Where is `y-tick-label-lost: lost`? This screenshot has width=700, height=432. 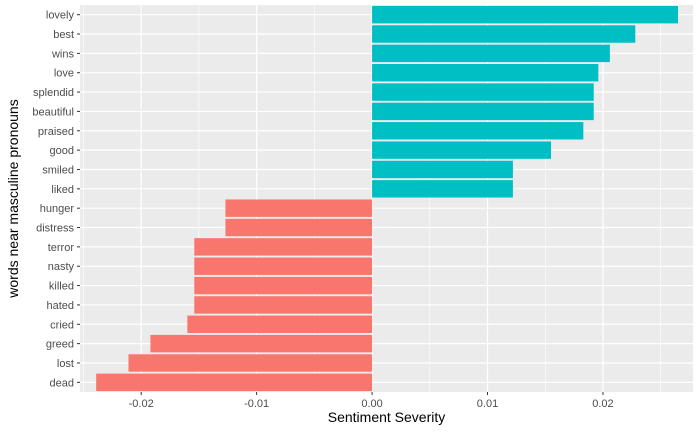
y-tick-label-lost: lost is located at coordinates (65, 364).